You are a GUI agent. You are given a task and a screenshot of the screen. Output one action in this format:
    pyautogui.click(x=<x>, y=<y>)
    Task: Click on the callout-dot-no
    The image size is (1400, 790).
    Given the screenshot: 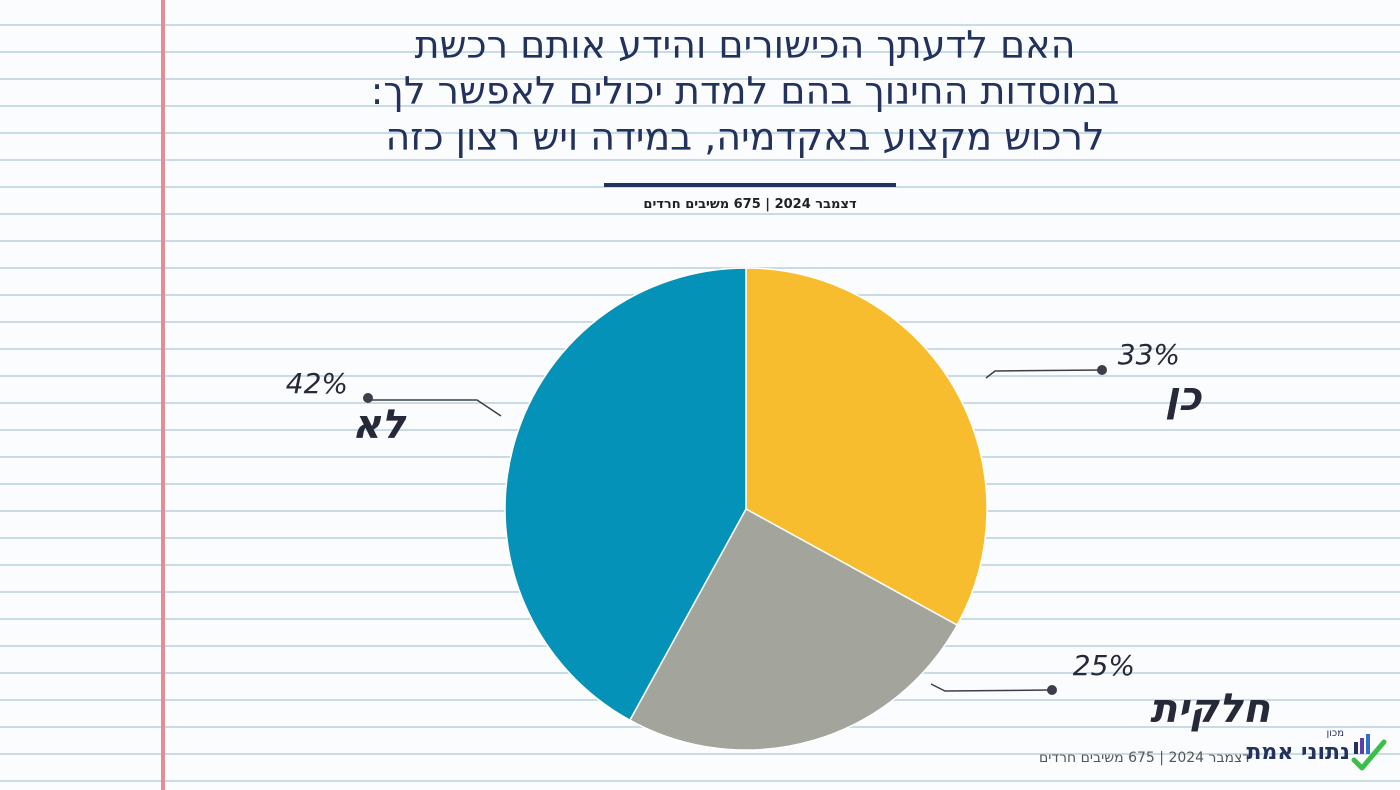 What is the action you would take?
    pyautogui.click(x=368, y=398)
    